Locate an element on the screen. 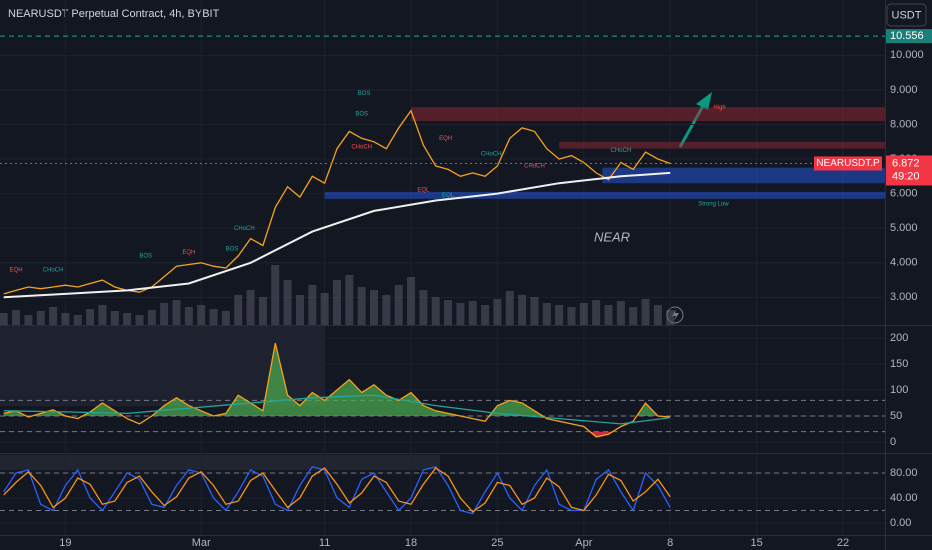 The image size is (932, 550). y-tick-label: 10.000 is located at coordinates (907, 55).